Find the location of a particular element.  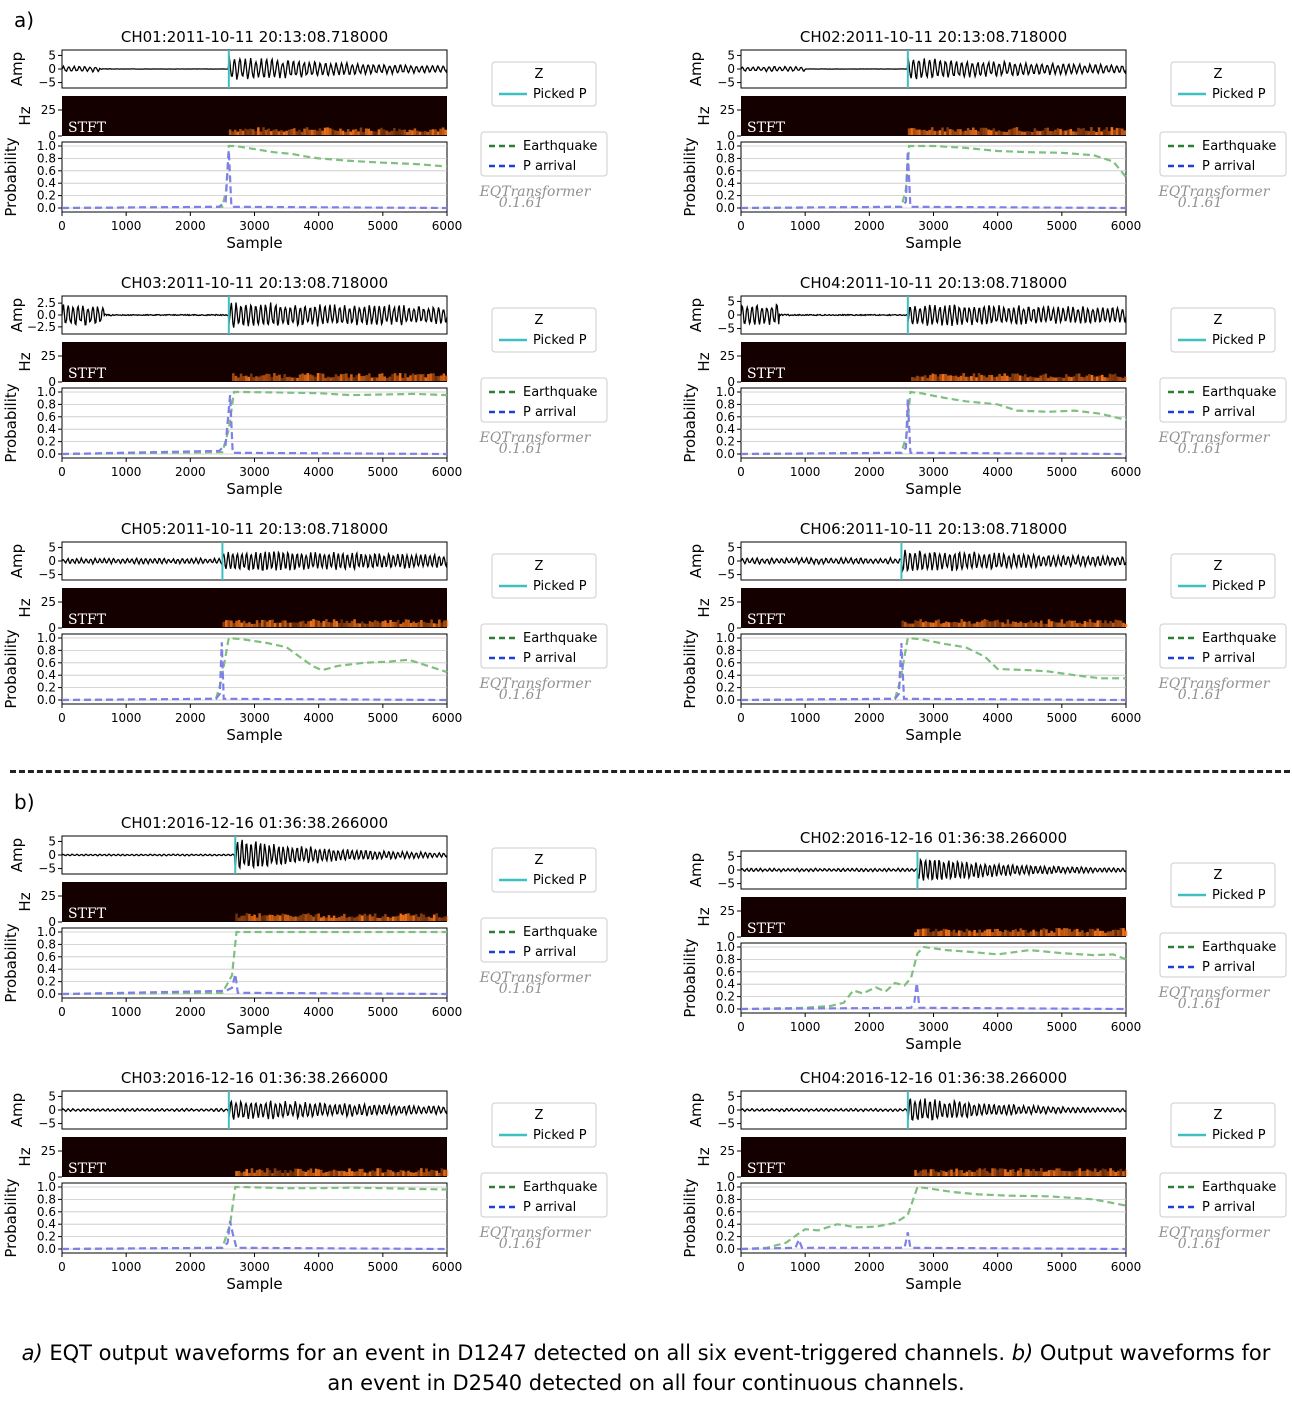

x-tick-label: 3000 is located at coordinates (933, 1267).